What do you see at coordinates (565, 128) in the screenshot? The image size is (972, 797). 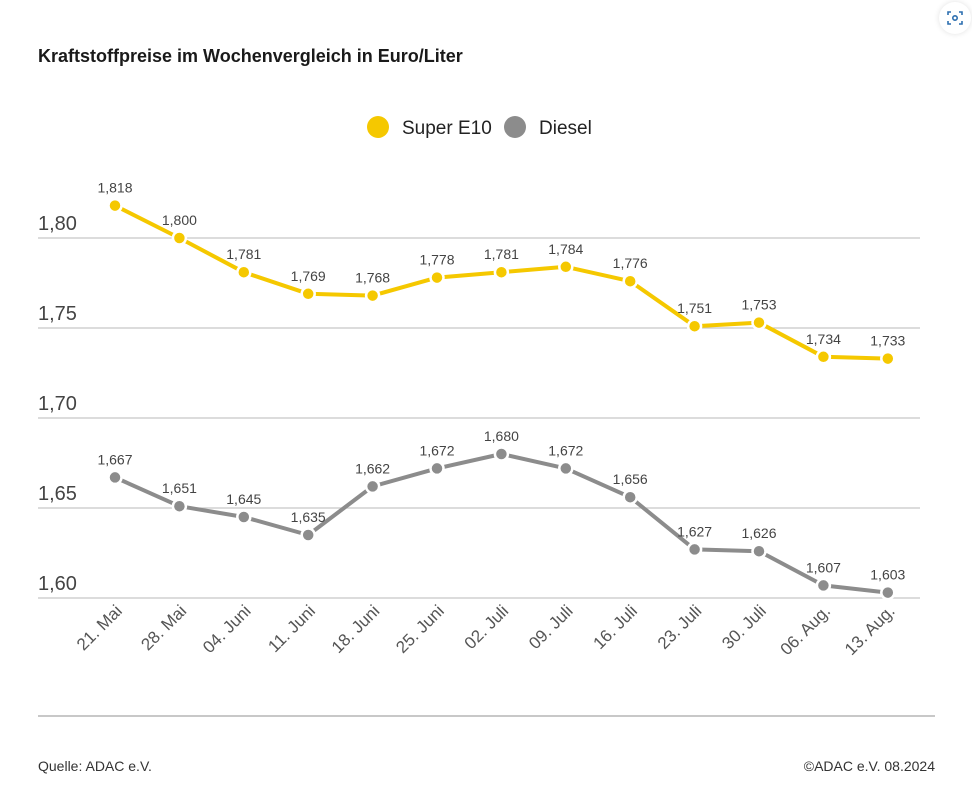 I see `legend-label: Diesel` at bounding box center [565, 128].